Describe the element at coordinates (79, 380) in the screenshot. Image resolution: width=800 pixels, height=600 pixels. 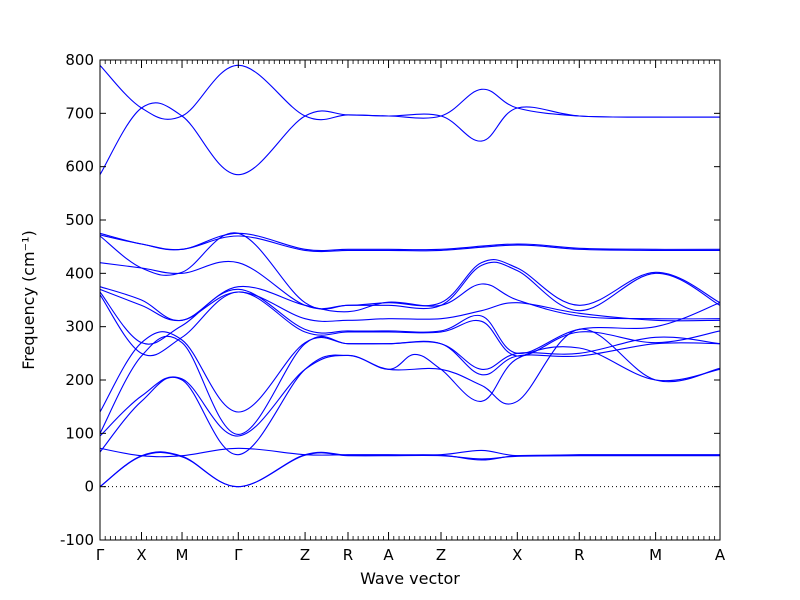
I see `y-tick-label: 200` at that location.